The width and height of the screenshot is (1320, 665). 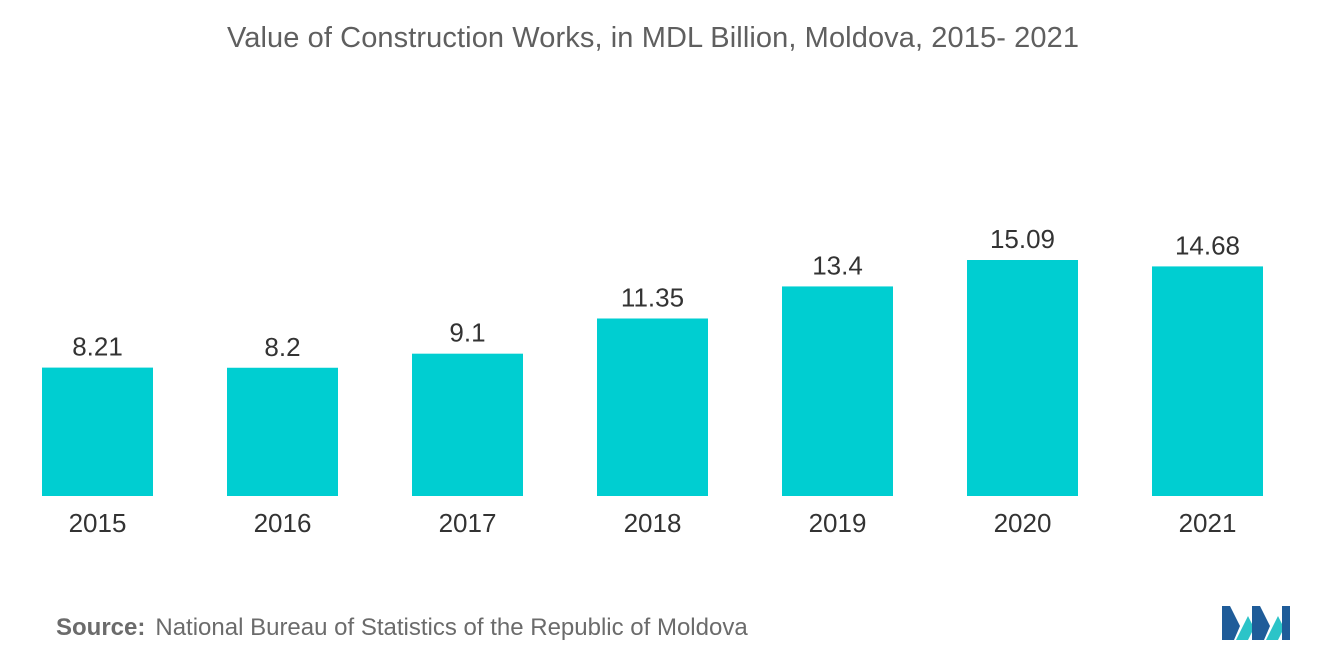 I want to click on bar-2017, so click(x=467, y=424).